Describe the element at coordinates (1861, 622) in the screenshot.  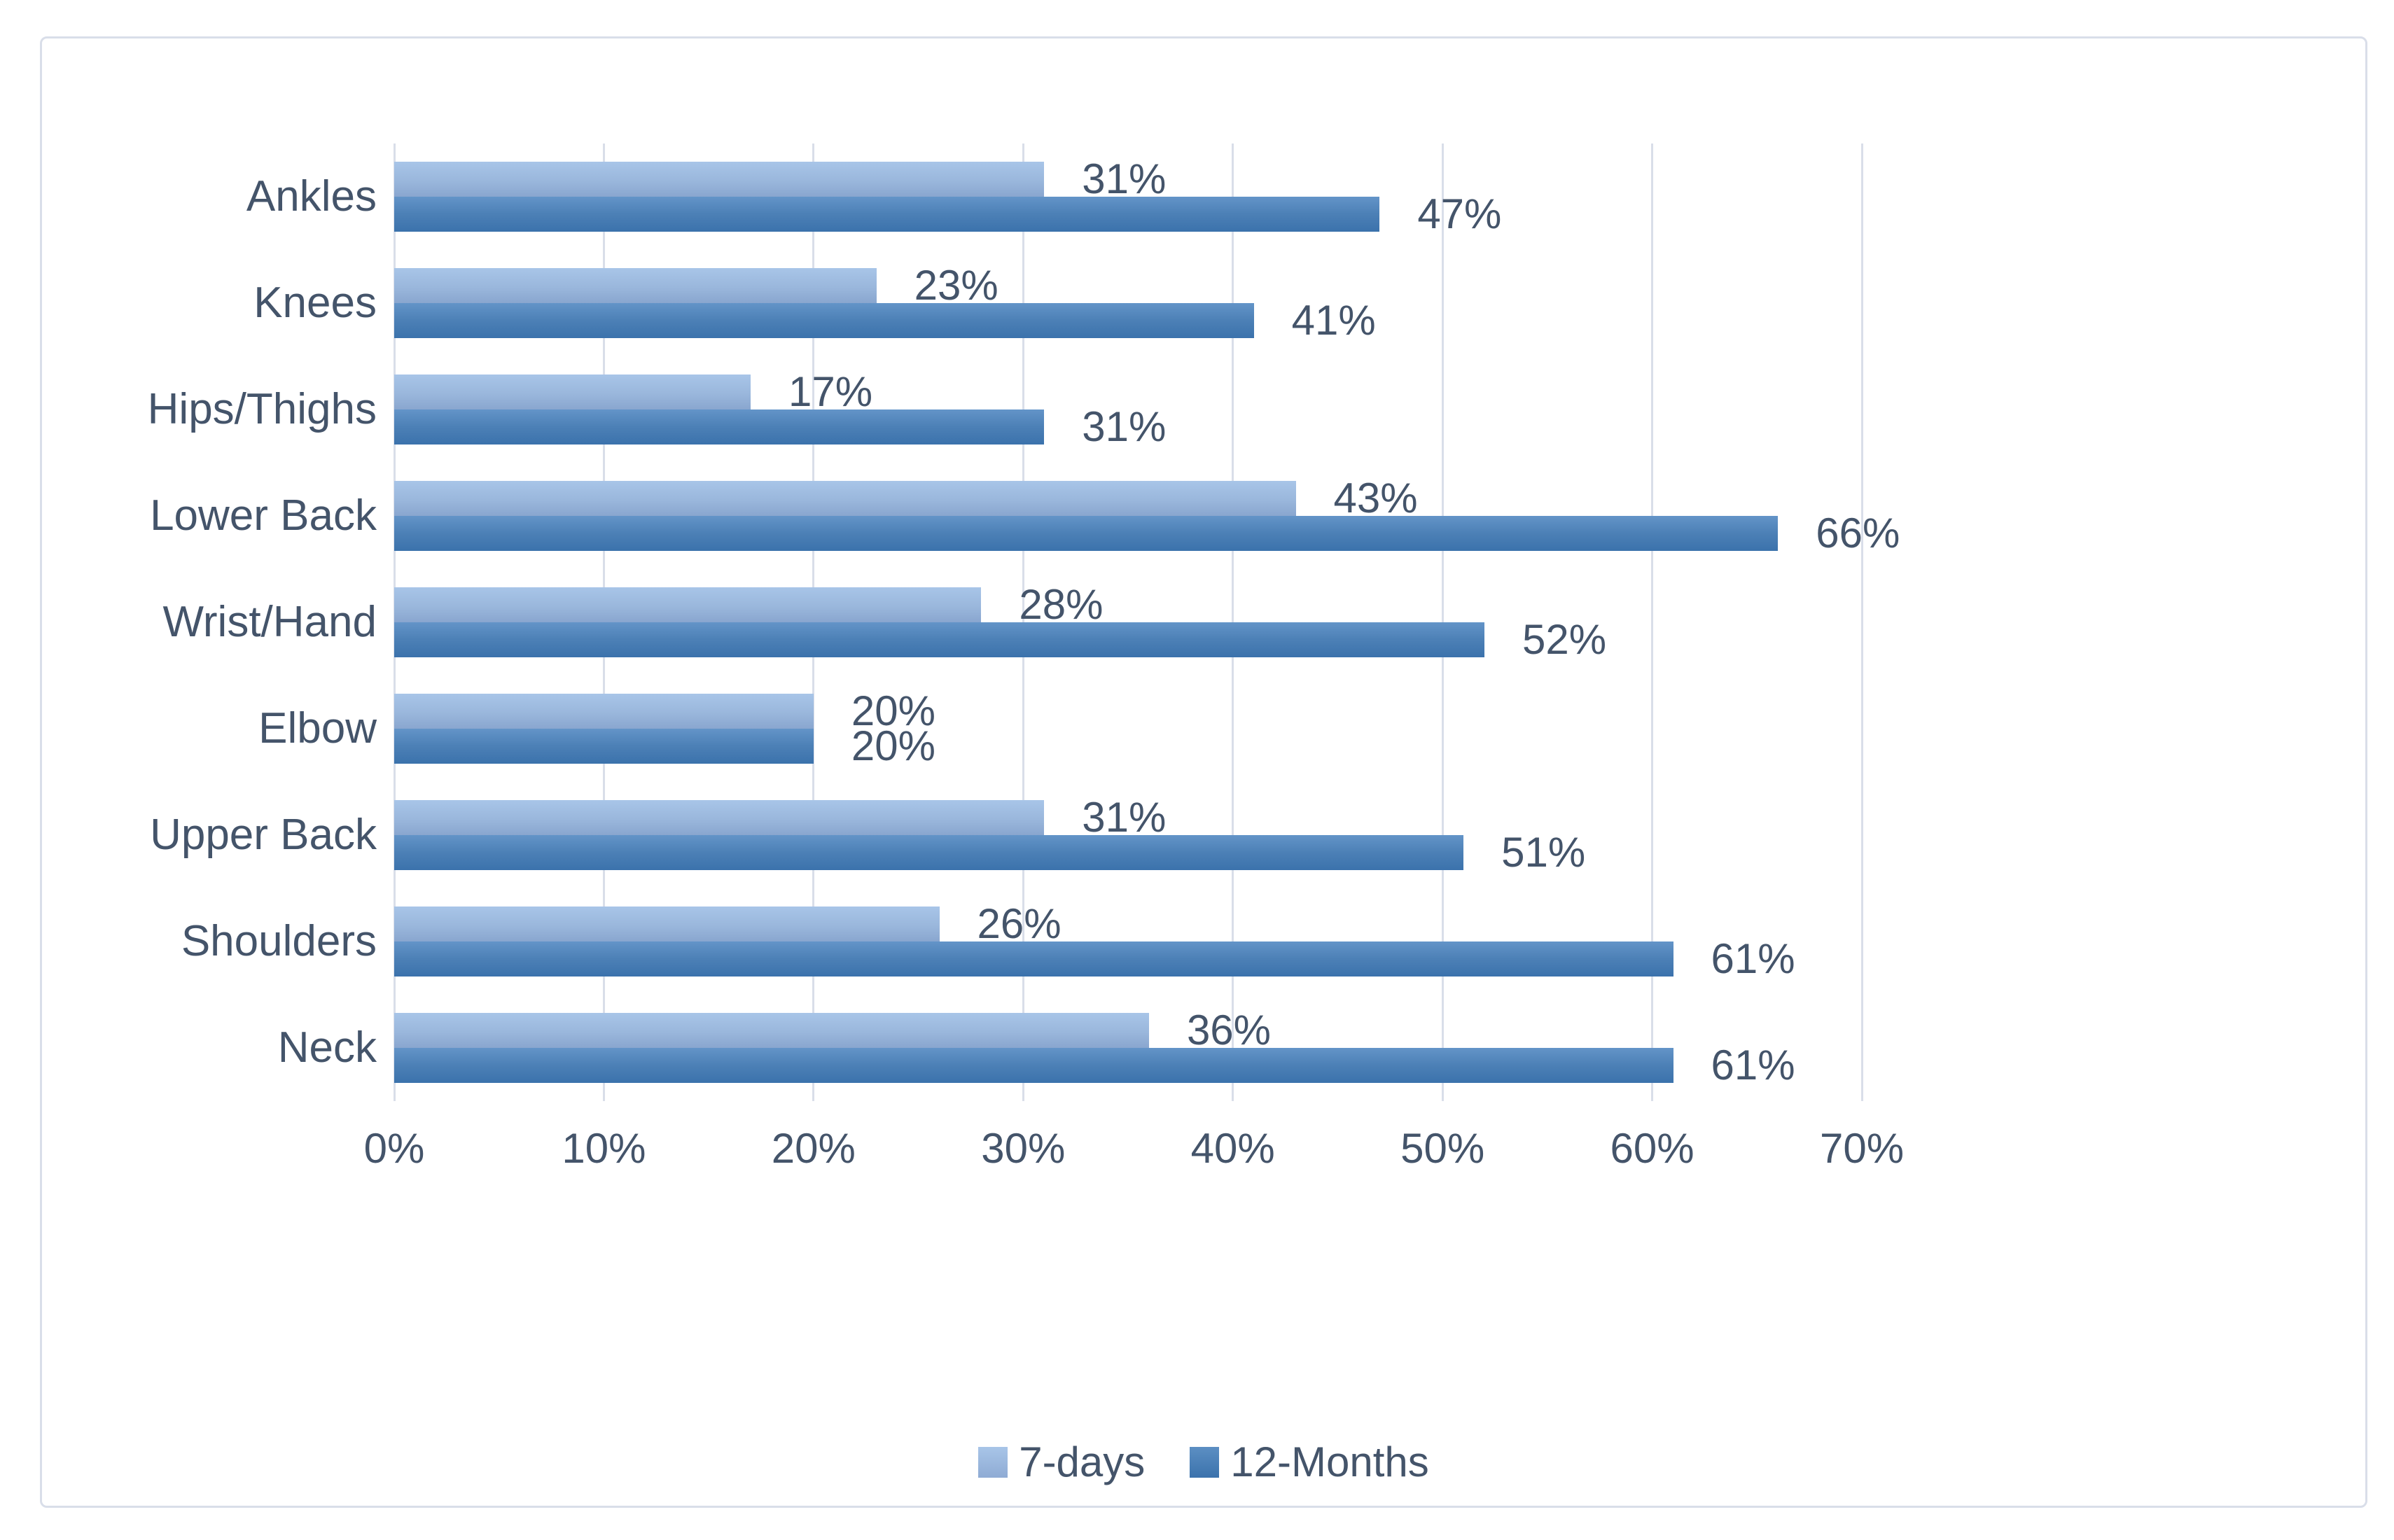
I see `gridline-70%` at that location.